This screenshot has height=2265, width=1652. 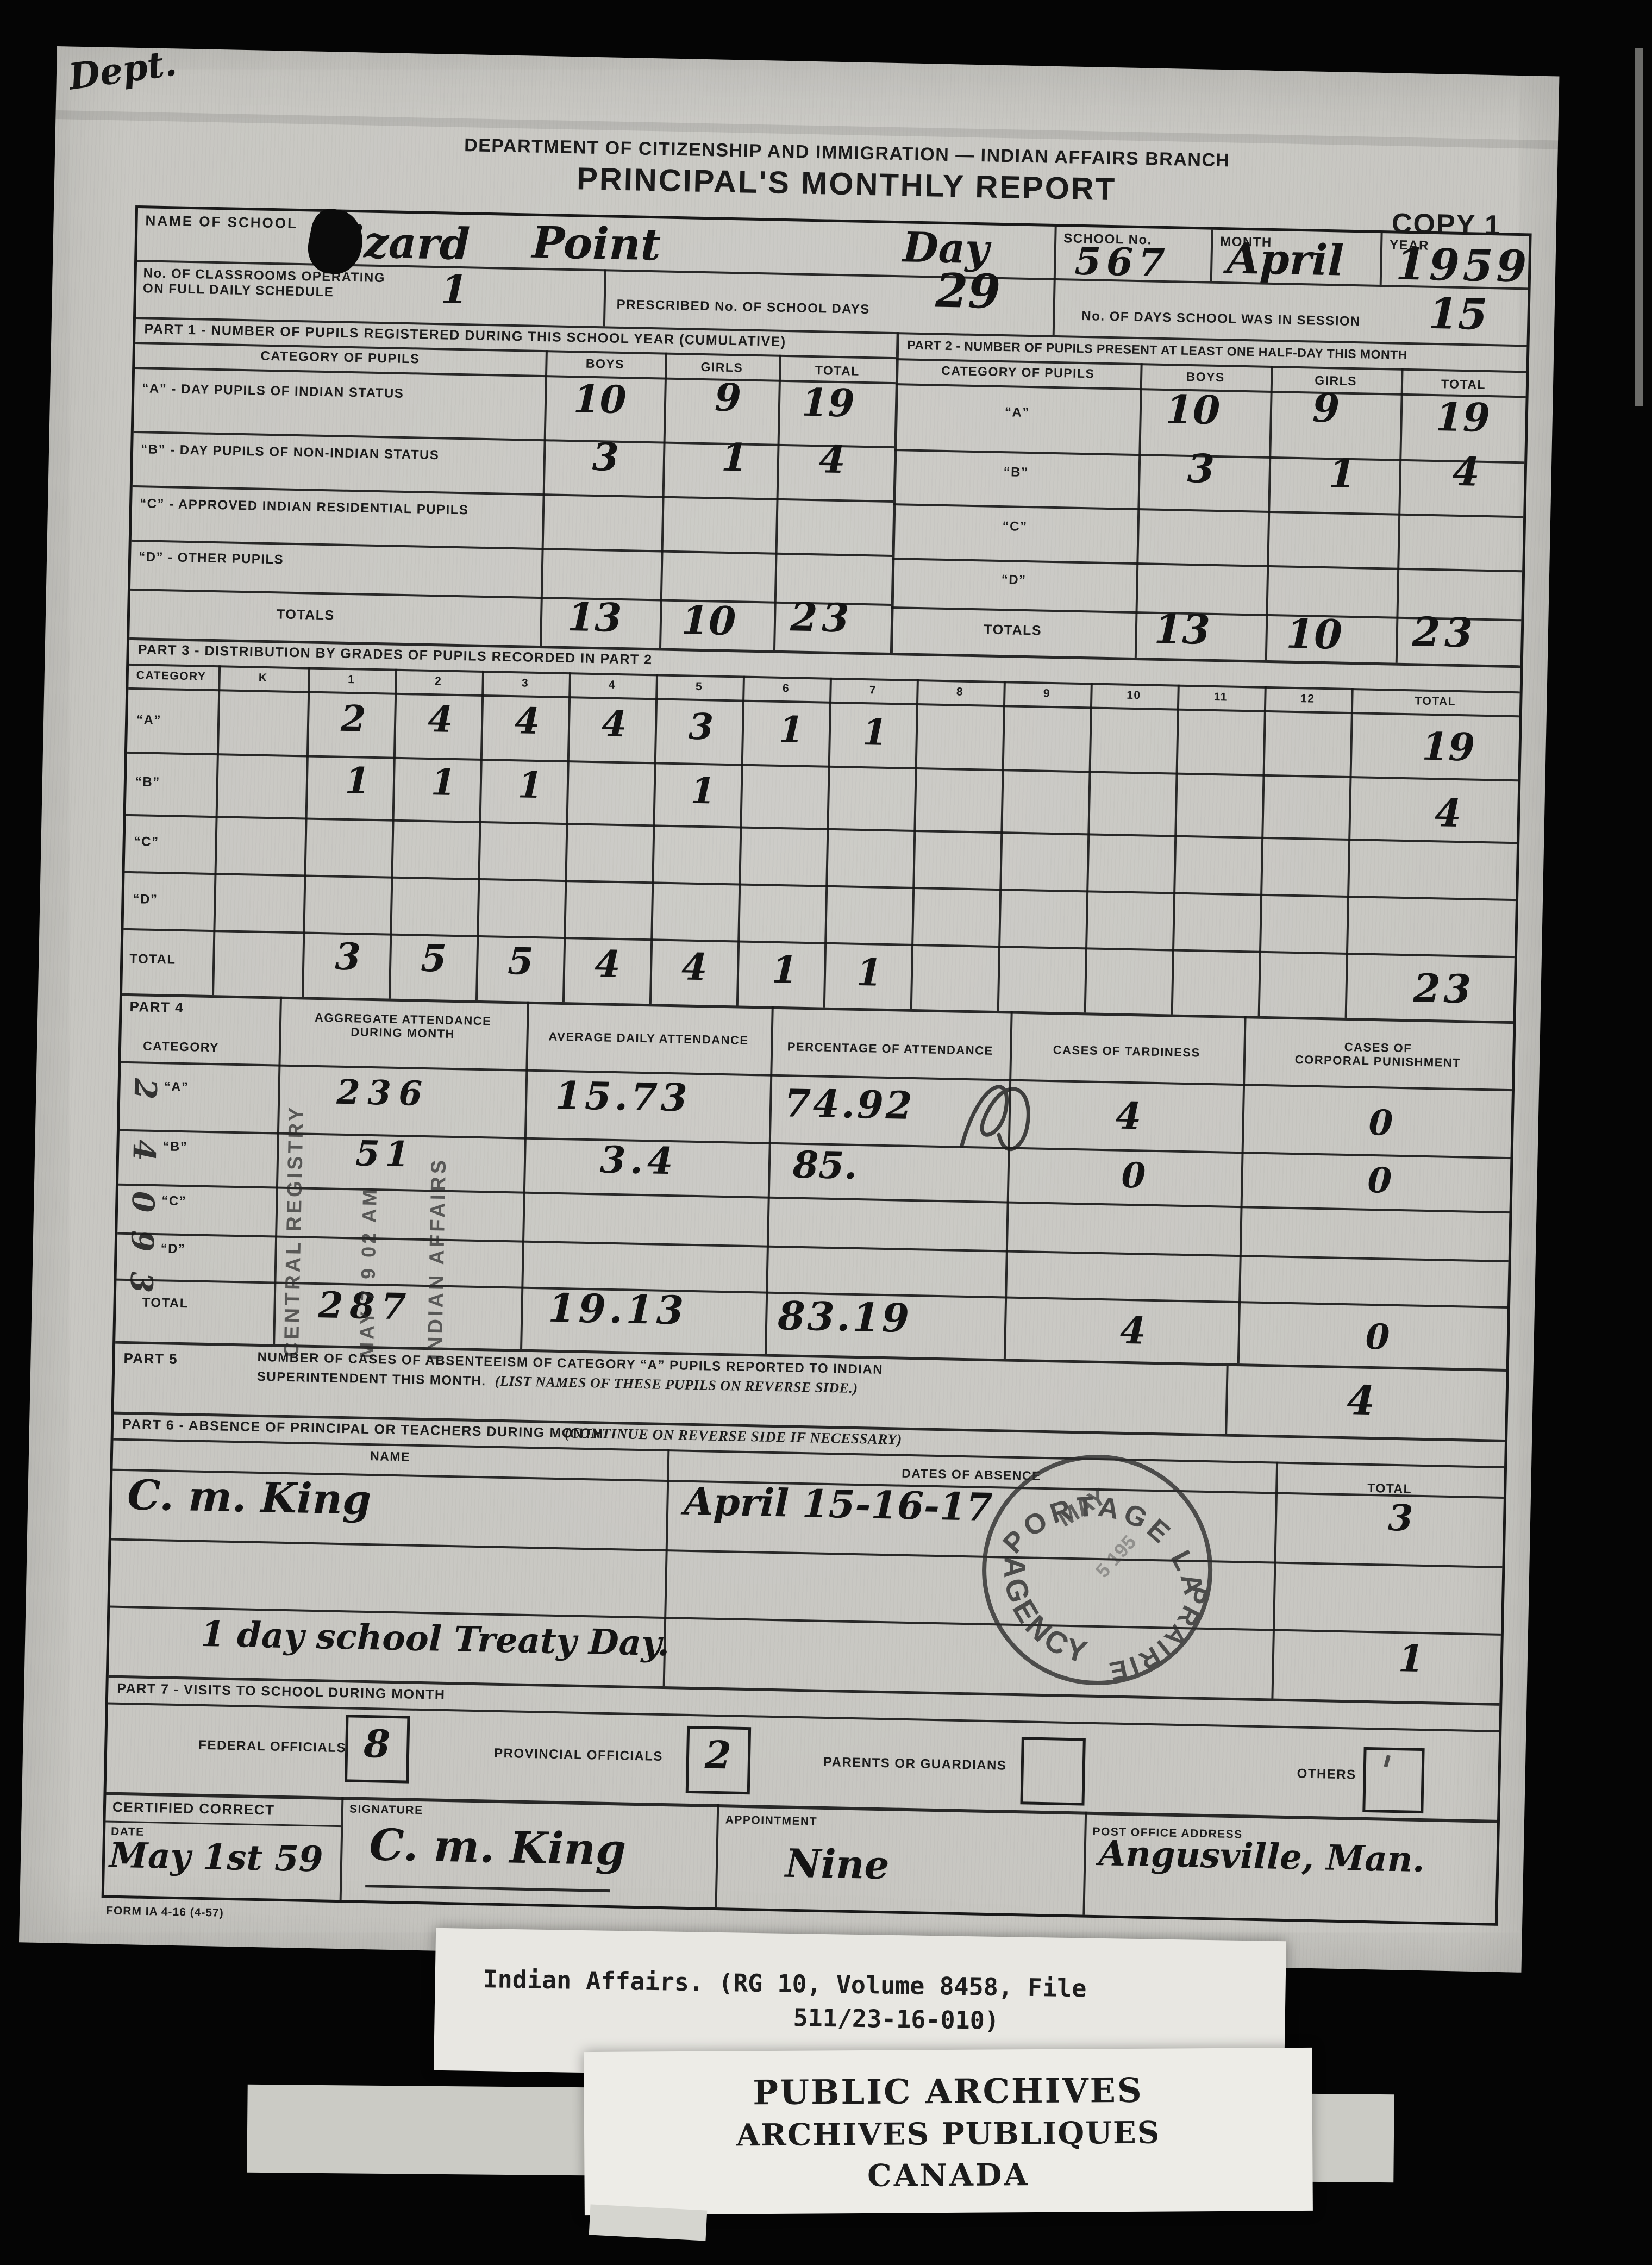 I want to click on part1-row-label: “B” - DAY PUPILS OF NON-INDIAN STATUS, so click(x=290, y=452).